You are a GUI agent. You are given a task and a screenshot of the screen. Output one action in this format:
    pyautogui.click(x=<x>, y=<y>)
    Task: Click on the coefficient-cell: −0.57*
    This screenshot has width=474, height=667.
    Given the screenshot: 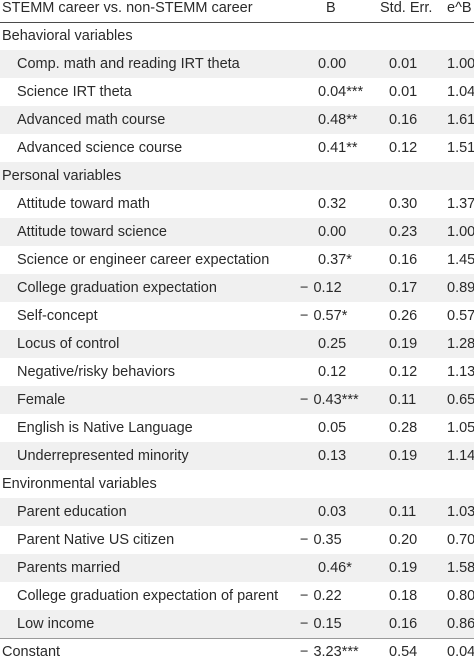 What is the action you would take?
    pyautogui.click(x=335, y=316)
    